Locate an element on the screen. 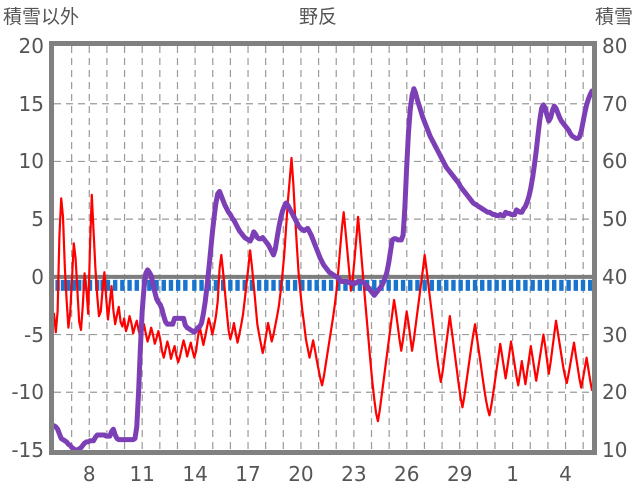  left-tick-label: 0 is located at coordinates (37, 276).